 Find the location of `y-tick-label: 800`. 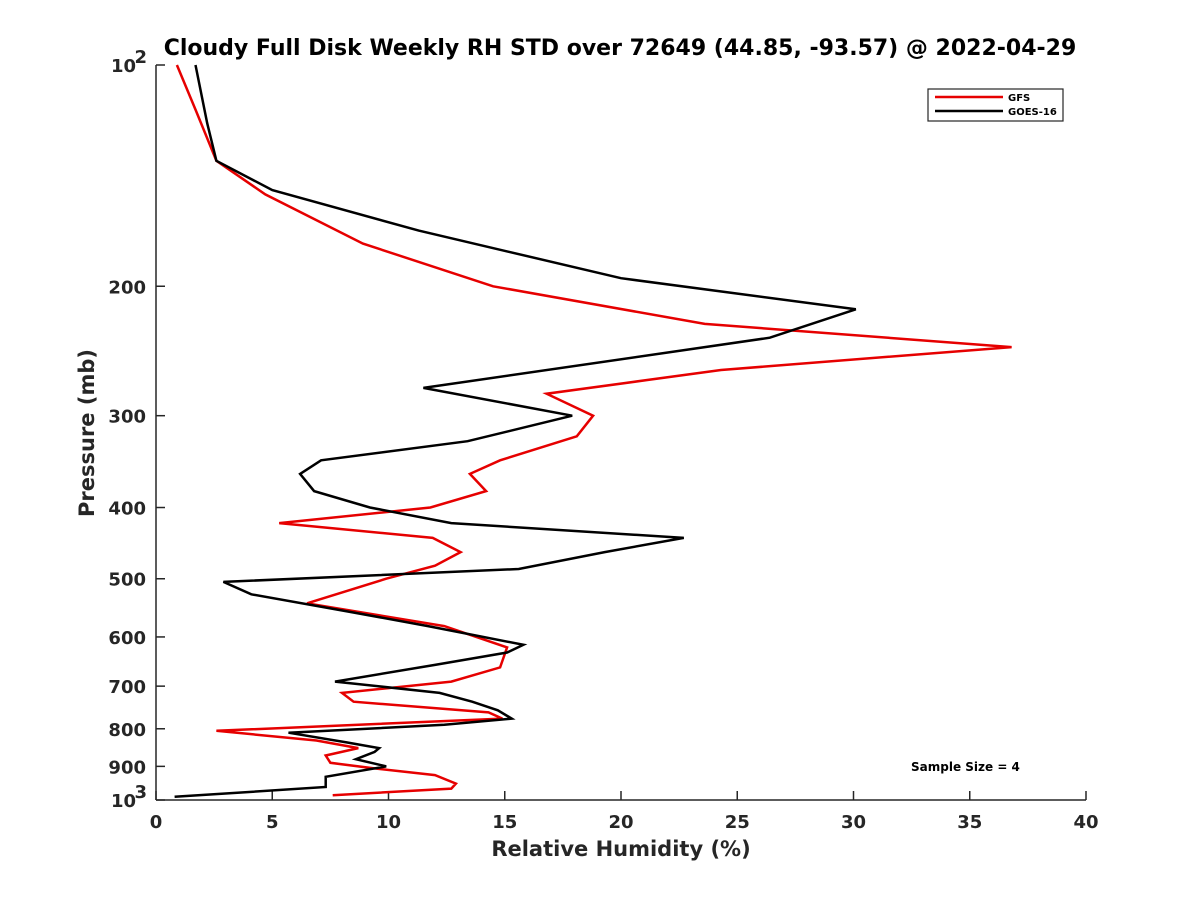

y-tick-label: 800 is located at coordinates (127, 730).